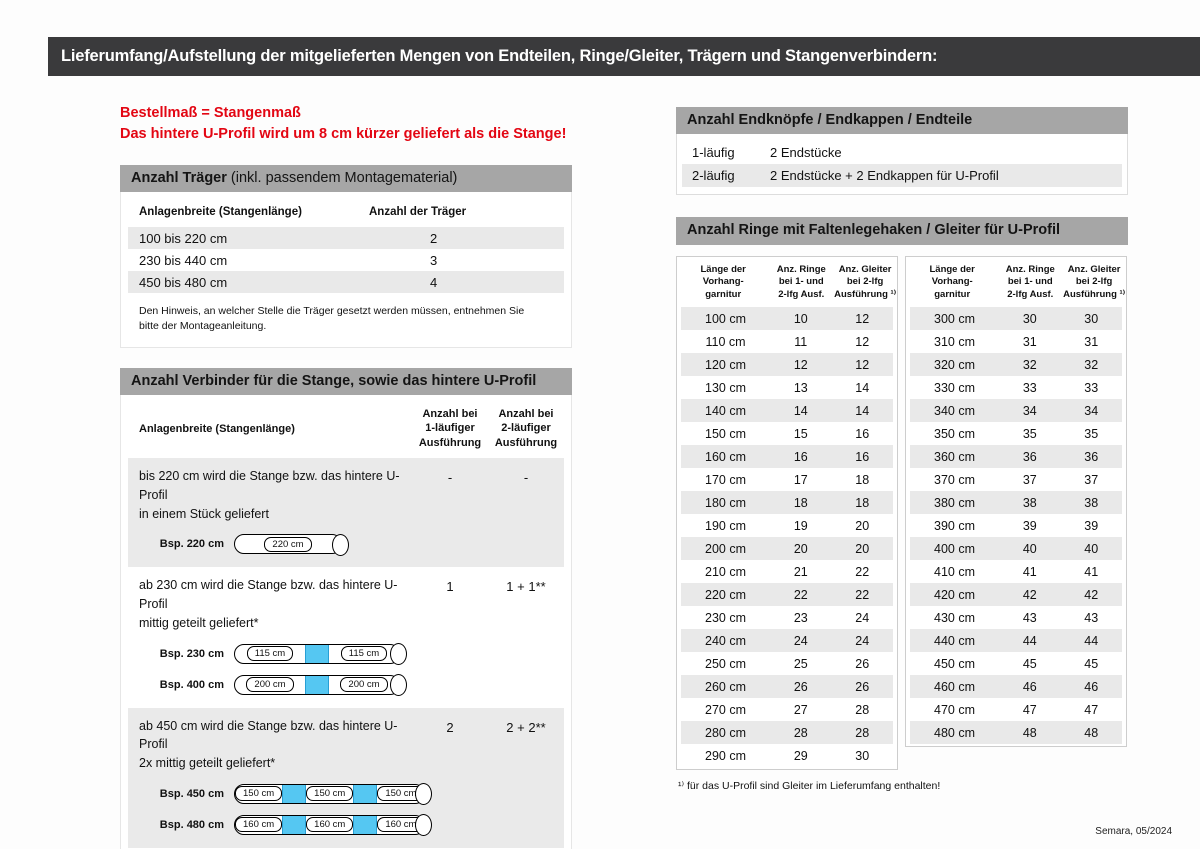 The height and width of the screenshot is (849, 1200). Describe the element at coordinates (1016, 433) in the screenshot. I see `ring-row: 350 cm 35 35` at that location.